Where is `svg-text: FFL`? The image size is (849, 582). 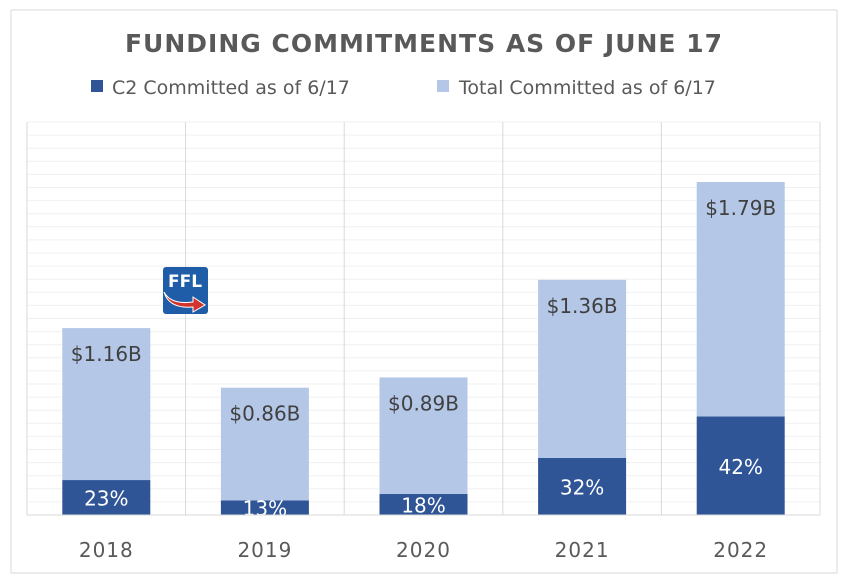 svg-text: FFL is located at coordinates (185, 282).